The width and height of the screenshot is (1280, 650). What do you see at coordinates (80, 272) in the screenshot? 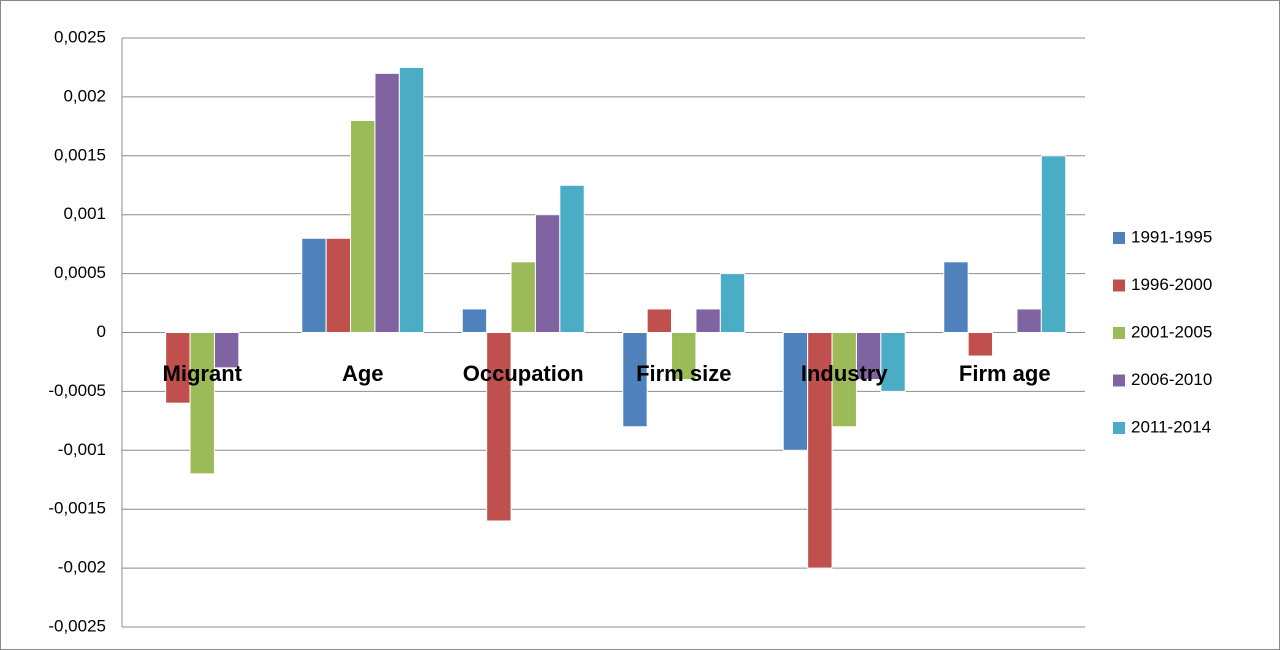
I see `y-tick-label: 0,0005` at bounding box center [80, 272].